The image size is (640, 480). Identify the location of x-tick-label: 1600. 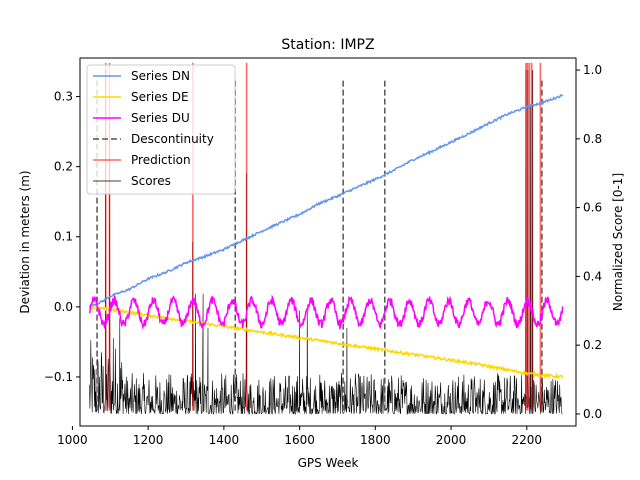
(299, 440).